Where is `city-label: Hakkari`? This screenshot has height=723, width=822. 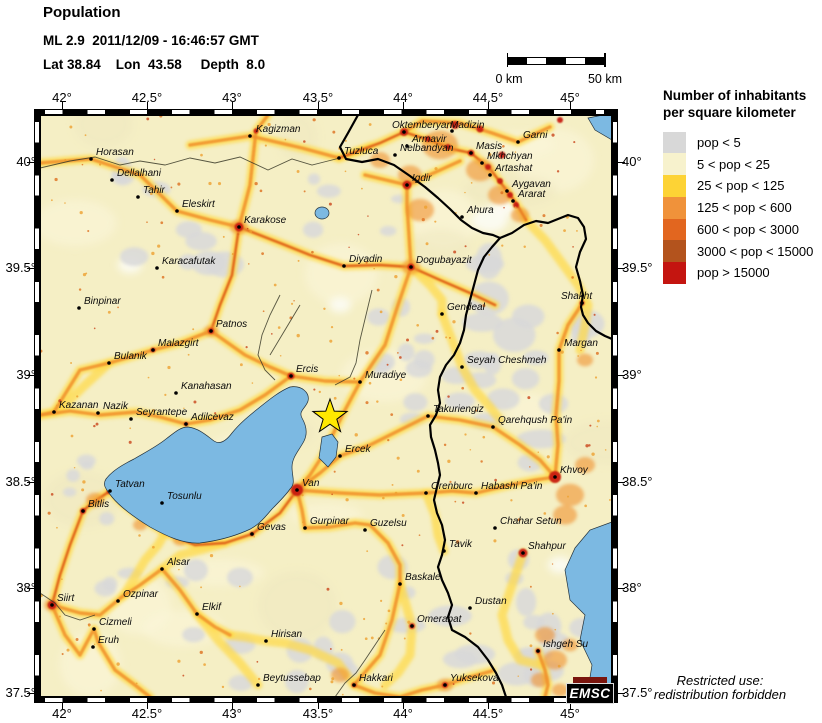
city-label: Hakkari is located at coordinates (376, 678).